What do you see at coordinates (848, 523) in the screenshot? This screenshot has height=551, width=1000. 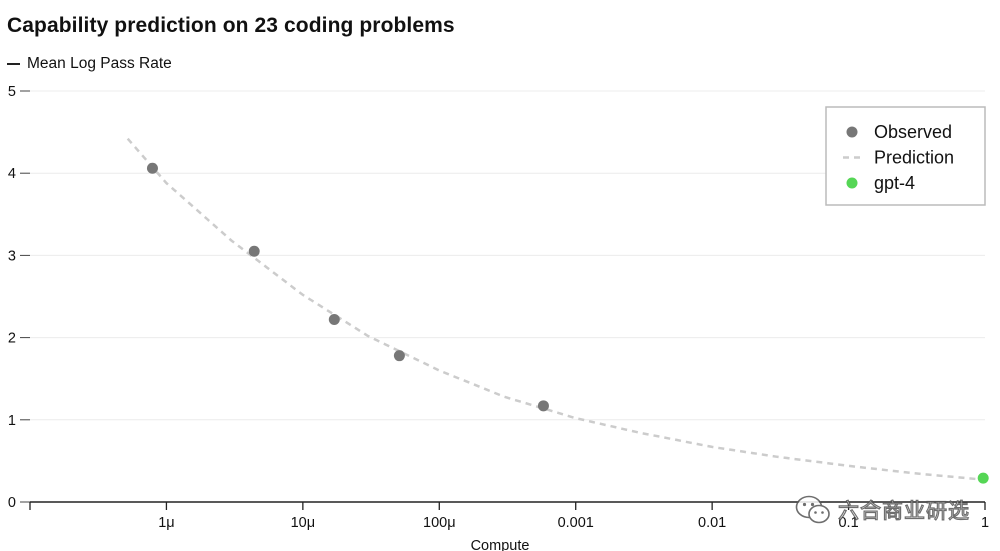 I see `x-tick-label: 0.1` at bounding box center [848, 523].